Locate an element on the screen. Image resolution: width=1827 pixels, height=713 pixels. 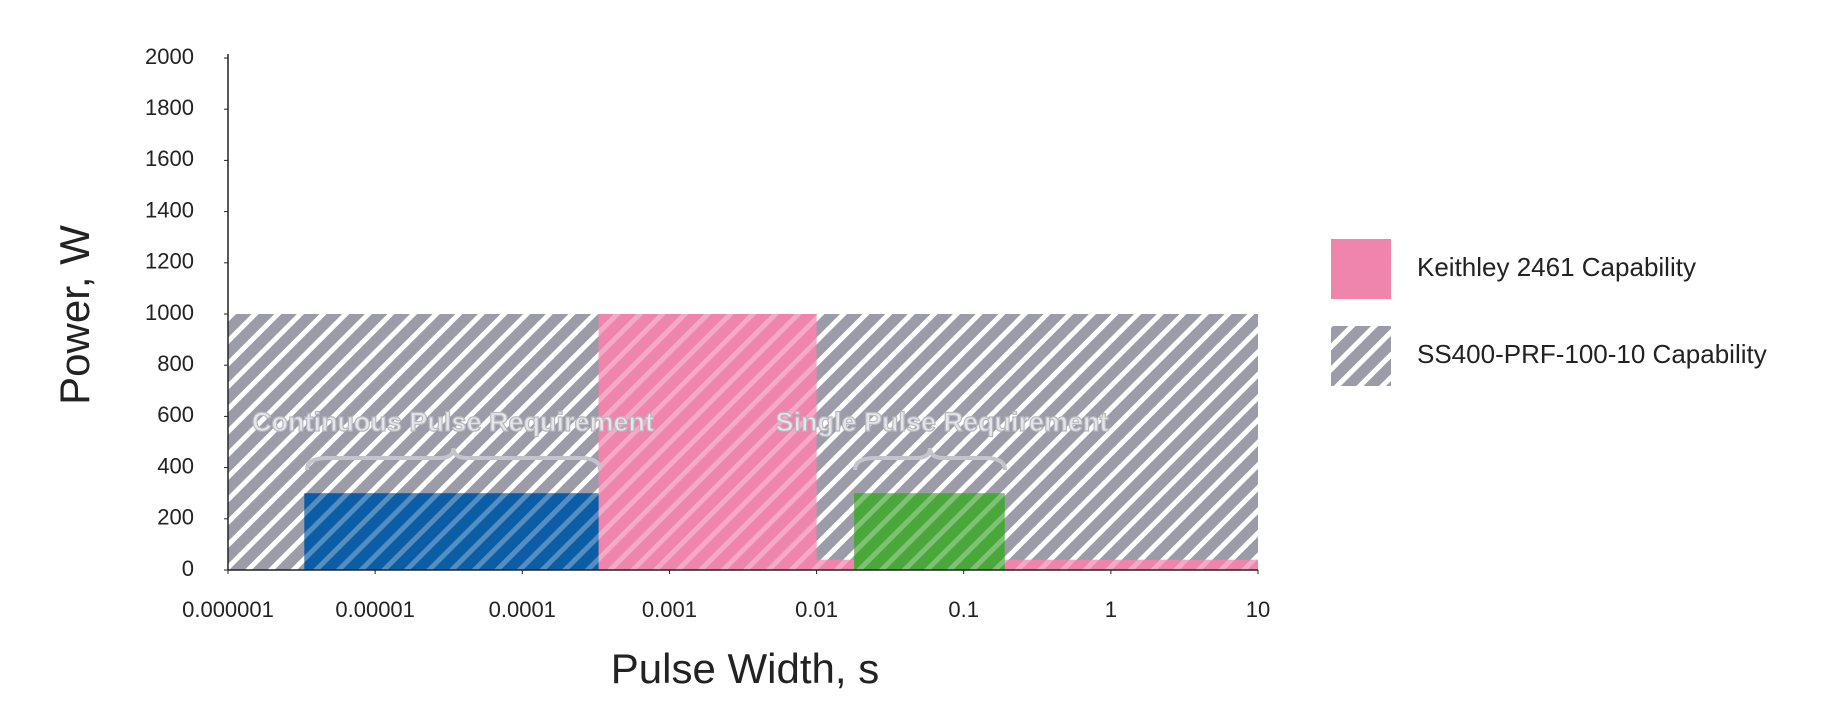
legend-swatch is located at coordinates (1361, 269).